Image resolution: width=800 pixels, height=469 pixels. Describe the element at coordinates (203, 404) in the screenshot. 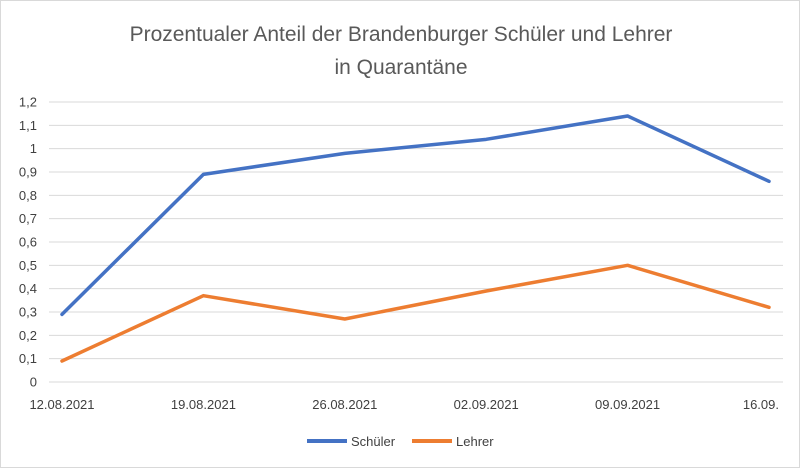

I see `x-tick-label: 19.08.2021` at that location.